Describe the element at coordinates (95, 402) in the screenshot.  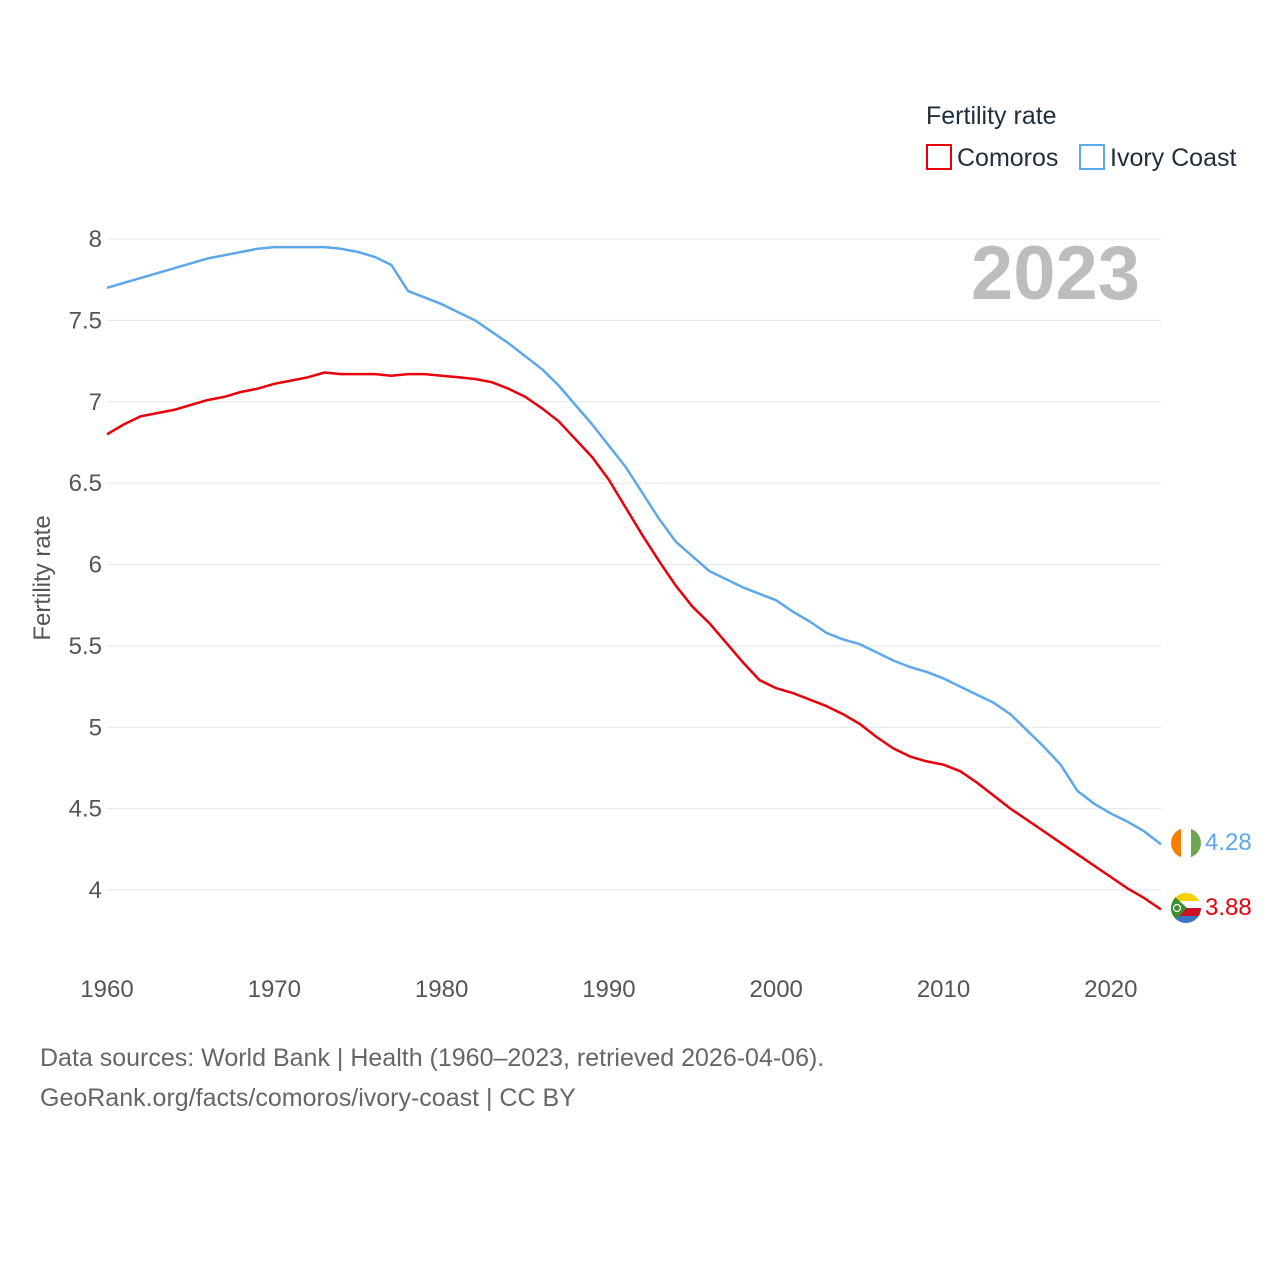
I see `y-tick-label: 7` at that location.